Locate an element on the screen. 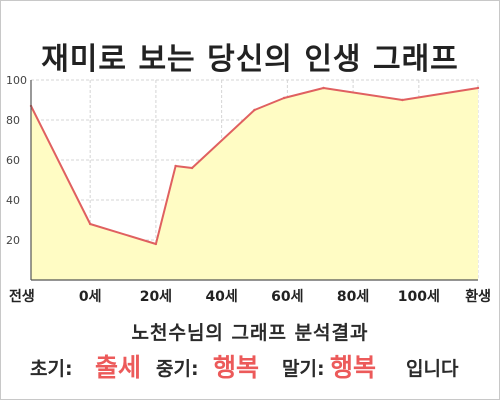 The image size is (500, 400). x-tick-label: 60세 is located at coordinates (287, 297).